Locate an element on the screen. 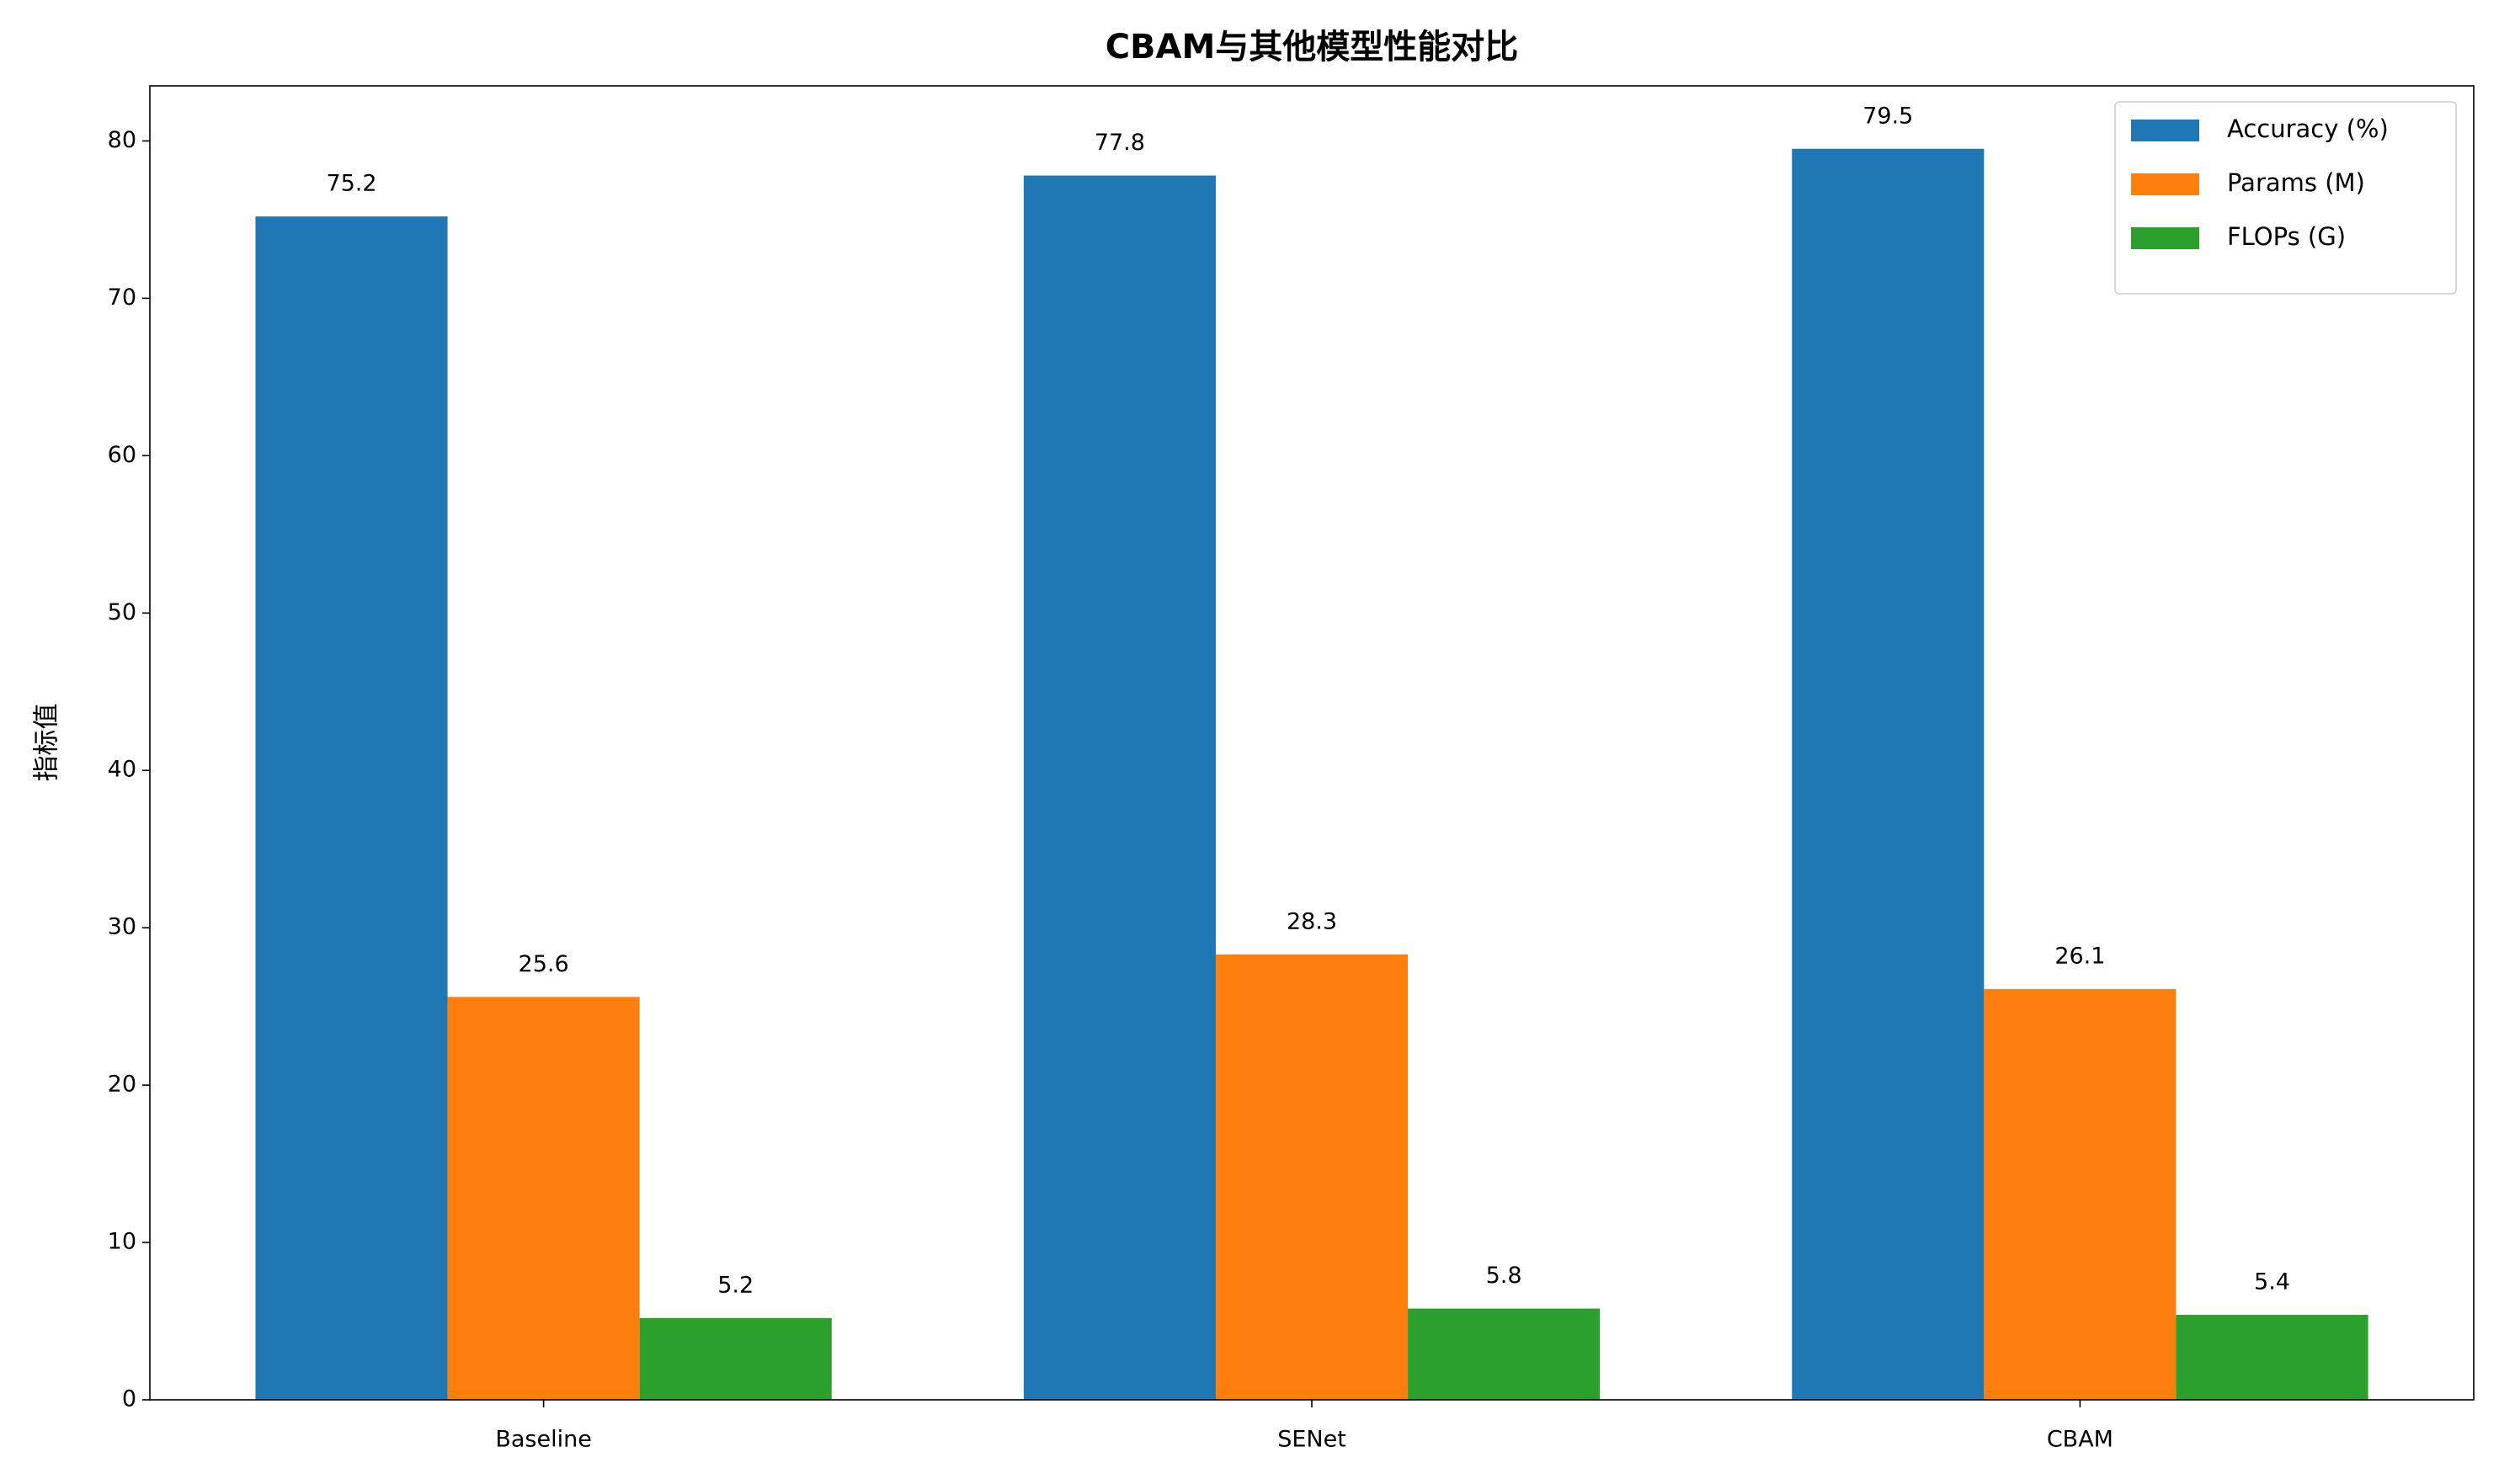  y-tick-label: 70 is located at coordinates (122, 298).